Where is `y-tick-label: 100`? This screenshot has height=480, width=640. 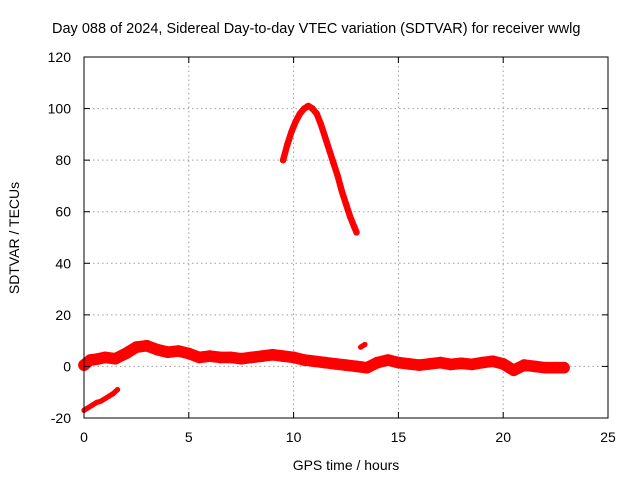 y-tick-label: 100 is located at coordinates (60, 109).